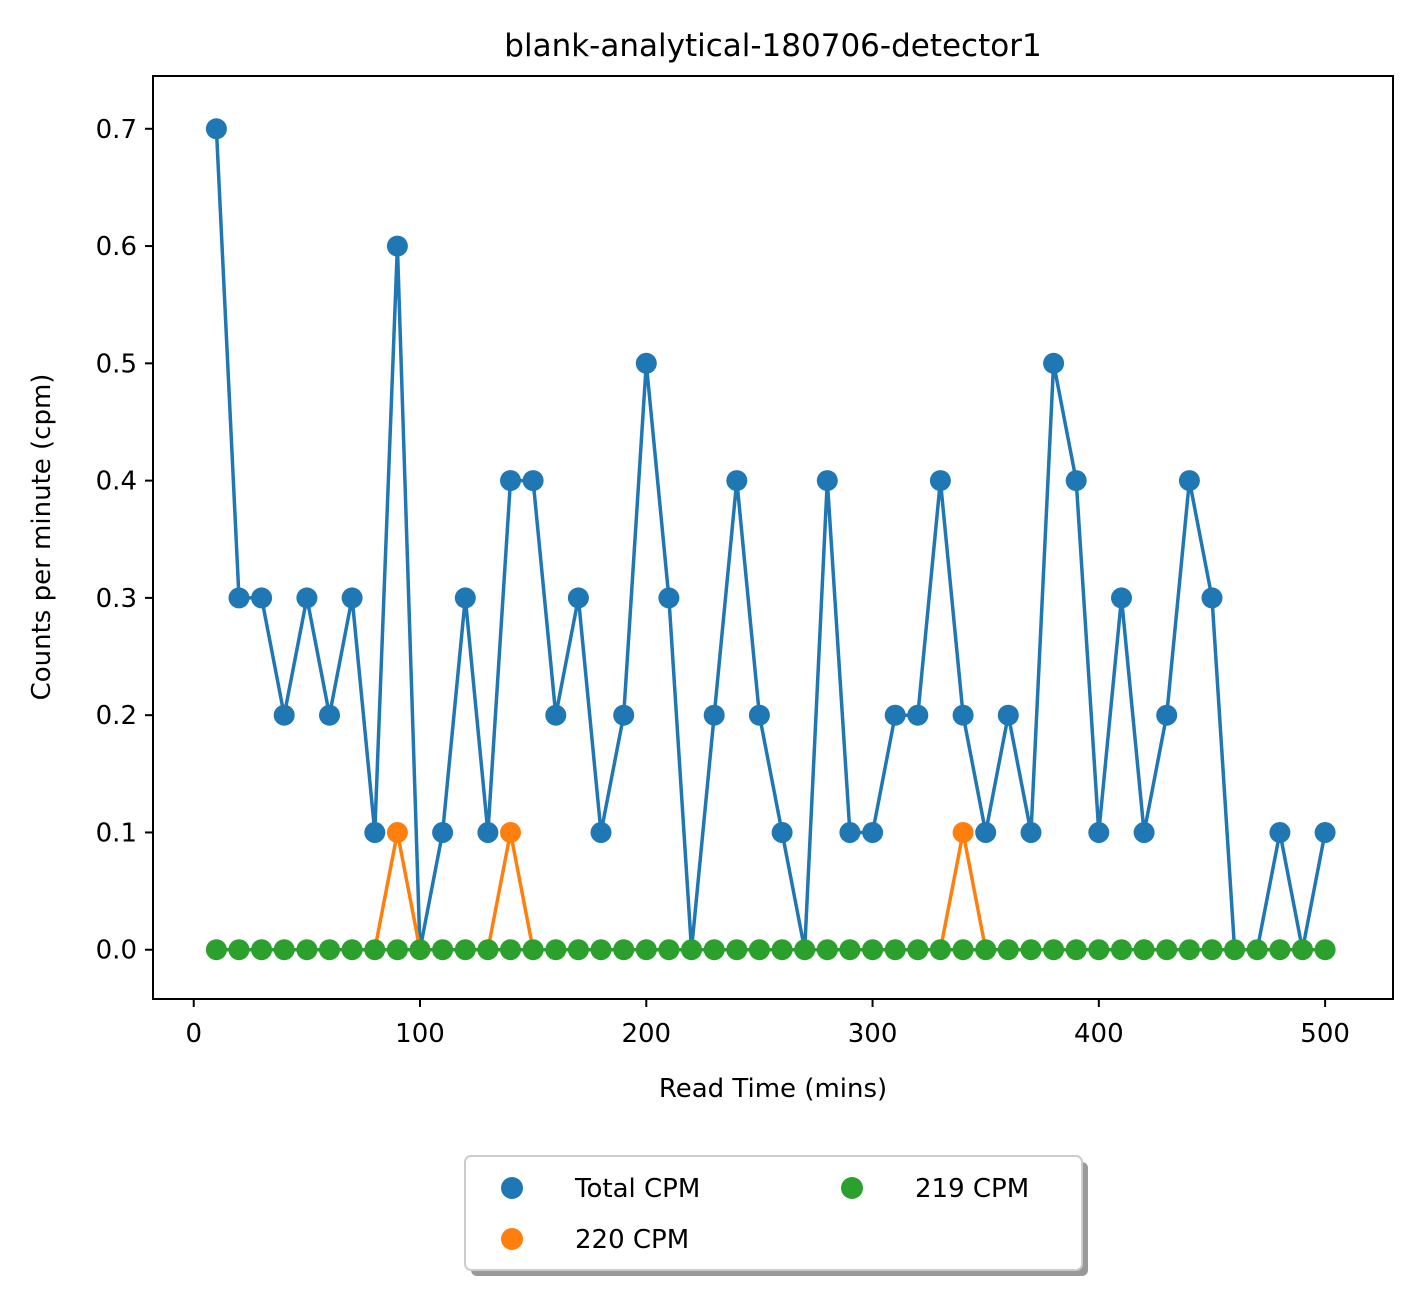  I want to click on x-tick-label-3: 300, so click(873, 1034).